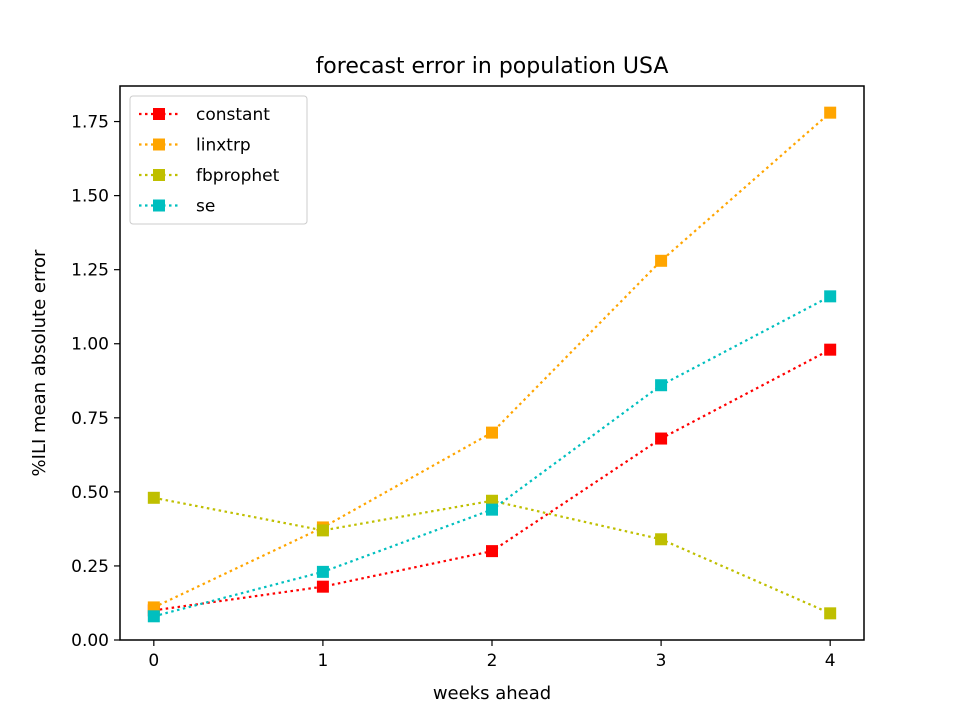 This screenshot has width=960, height=724. Describe the element at coordinates (95, 382) in the screenshot. I see `y-axis: 0.00 0.25 0.50 0.75 1.00 1.25 1.50 1.75` at that location.